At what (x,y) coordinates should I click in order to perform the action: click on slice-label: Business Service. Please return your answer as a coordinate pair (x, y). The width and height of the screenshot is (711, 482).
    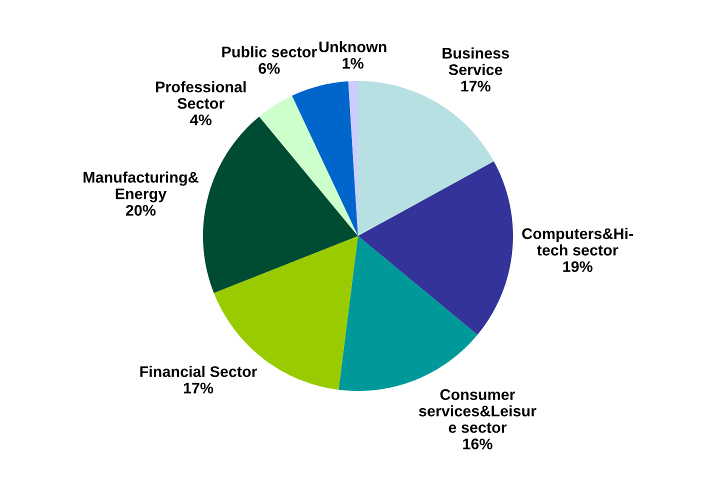
    Looking at the image, I should click on (475, 61).